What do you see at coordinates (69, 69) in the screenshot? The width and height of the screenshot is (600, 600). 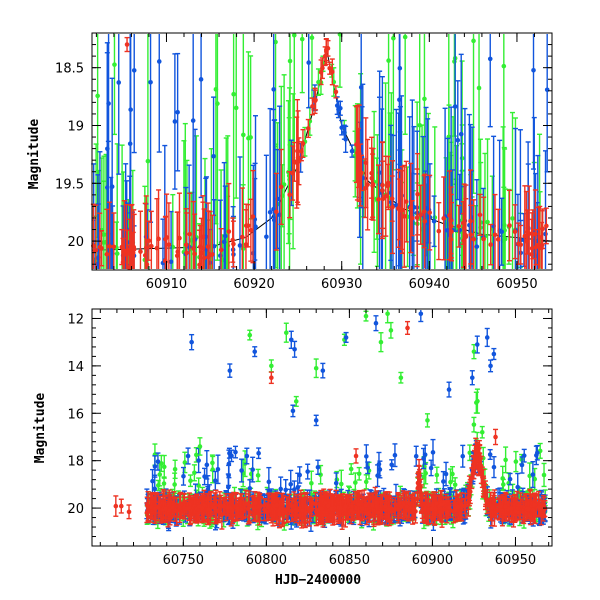 I see `zoom-y-tick-label: 18.5` at bounding box center [69, 69].